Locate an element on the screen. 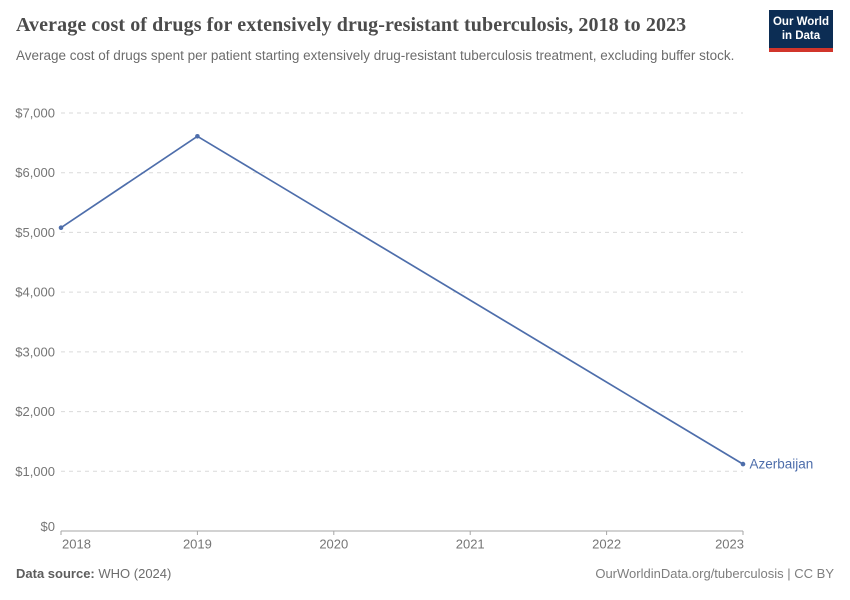 The height and width of the screenshot is (600, 850). owid-logo-line2: in Data is located at coordinates (801, 36).